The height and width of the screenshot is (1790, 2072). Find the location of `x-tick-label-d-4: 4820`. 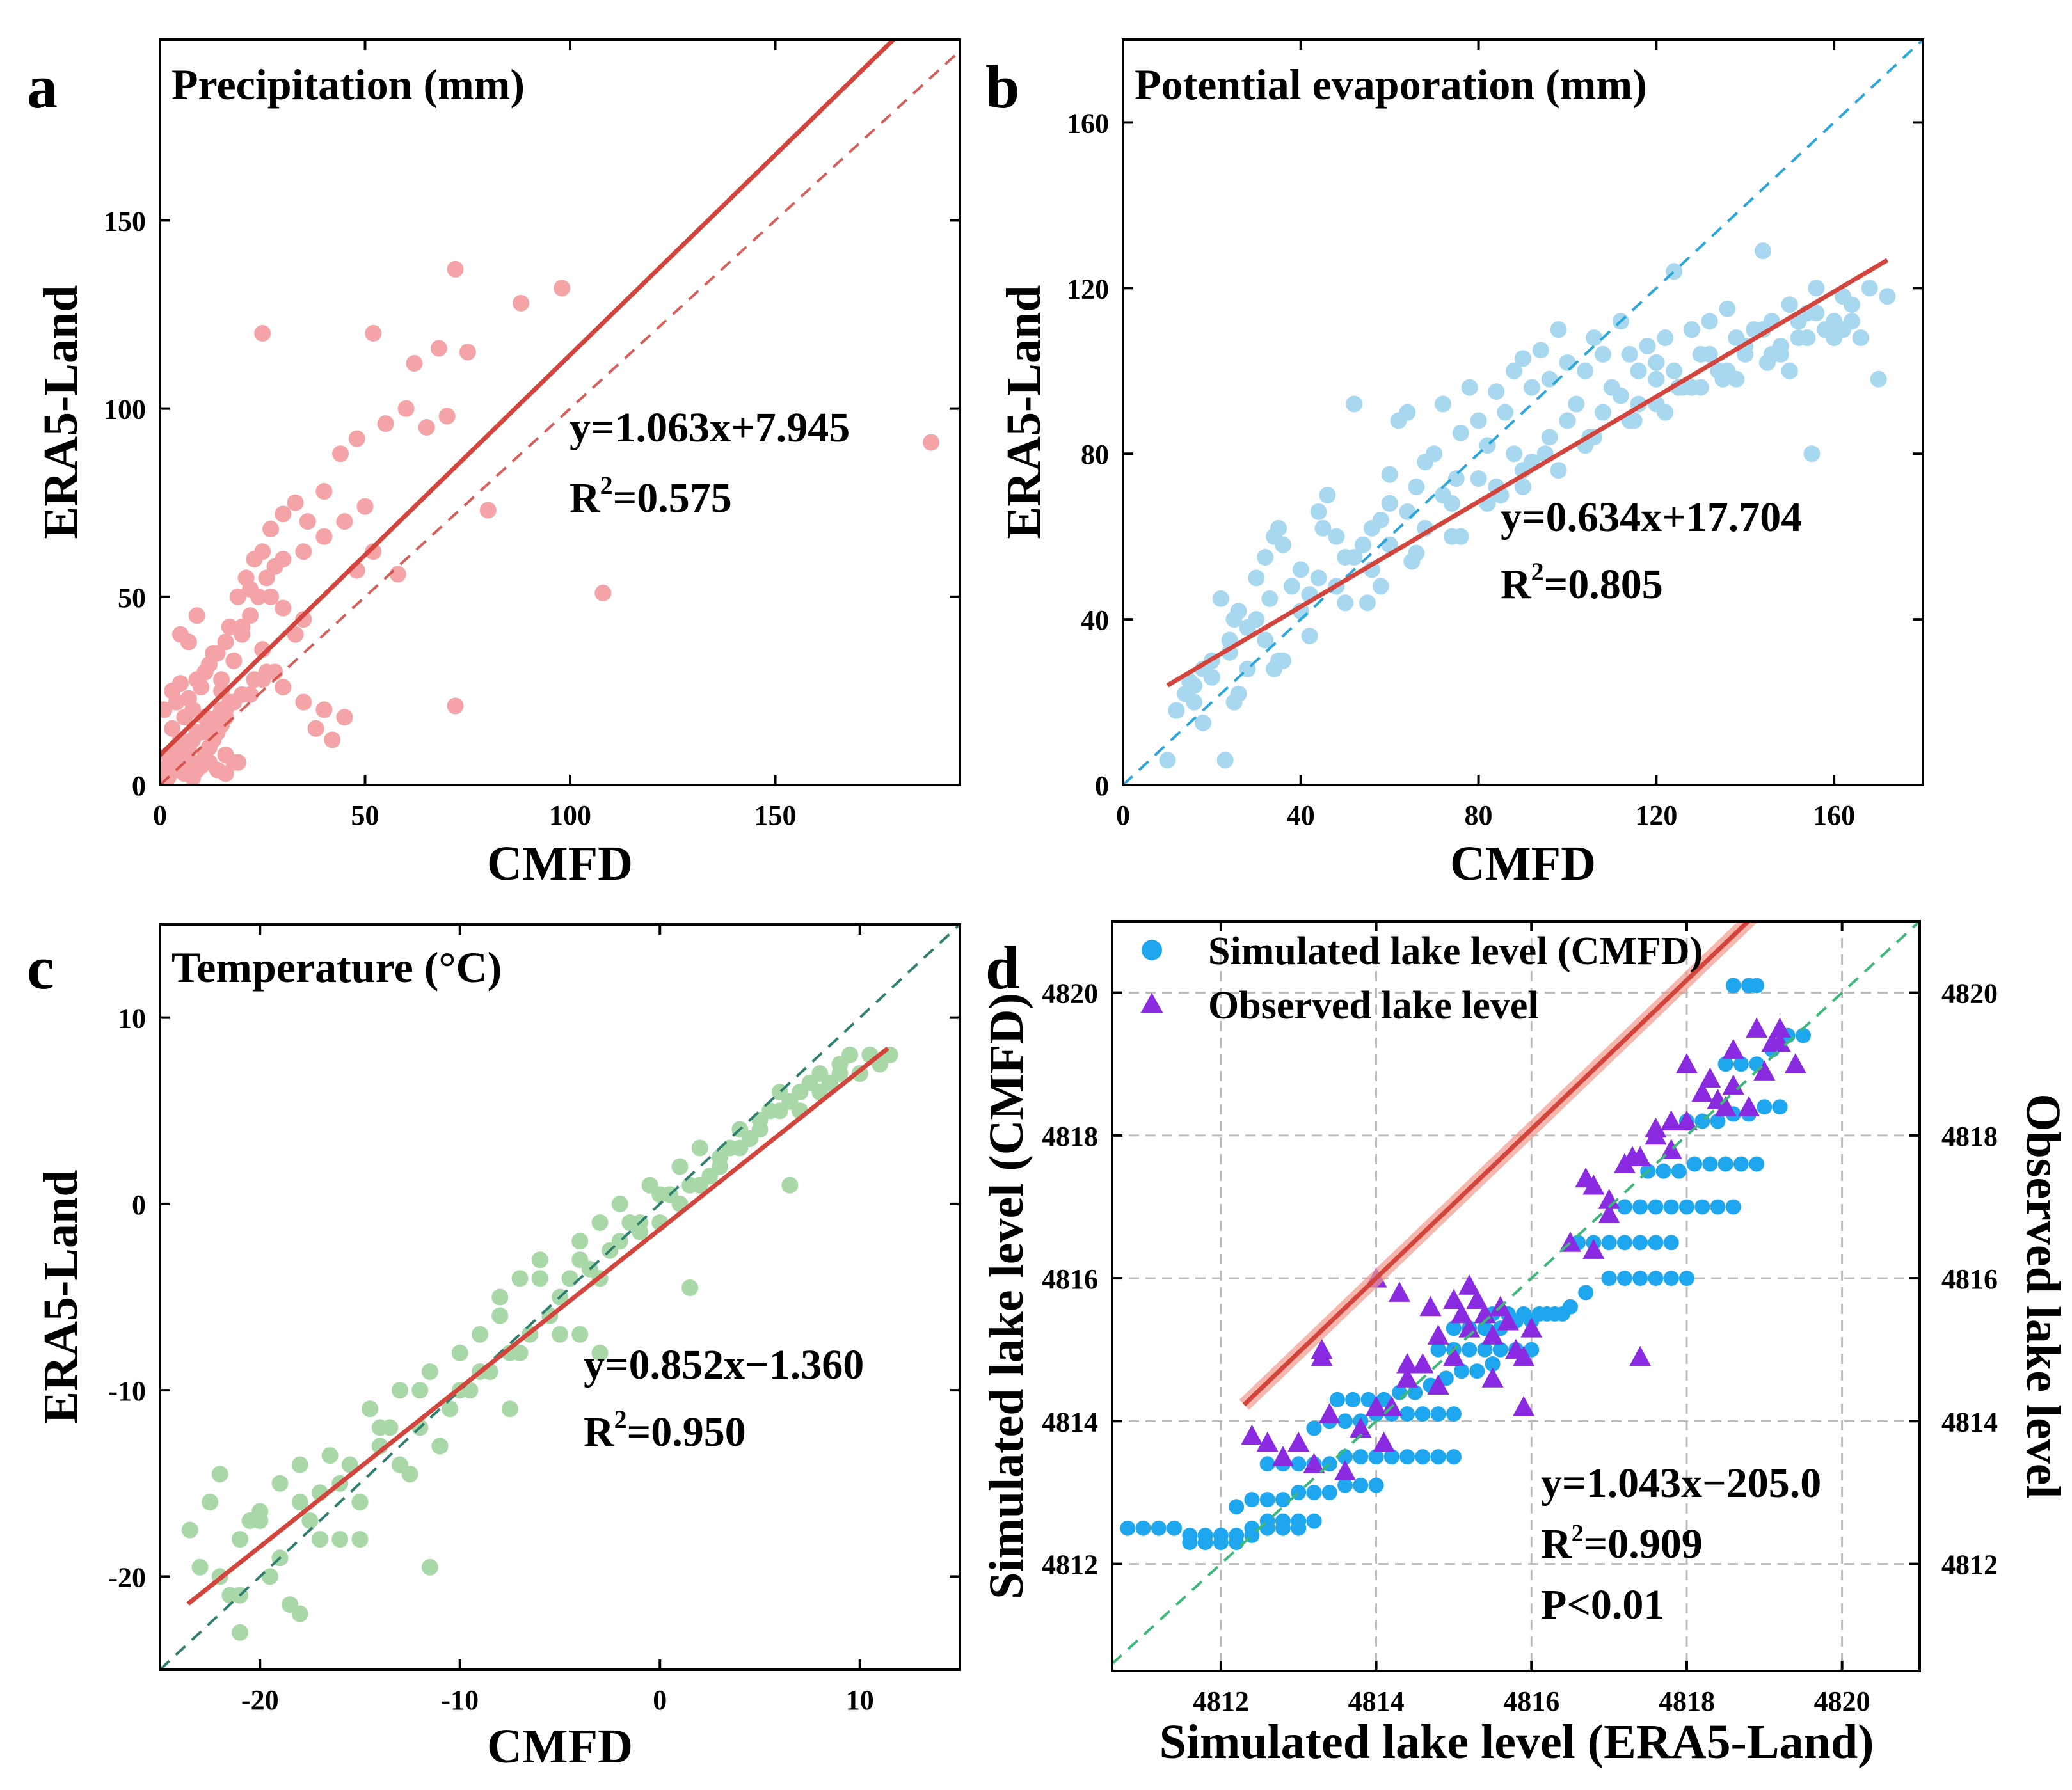

x-tick-label-d-4: 4820 is located at coordinates (1842, 1701).